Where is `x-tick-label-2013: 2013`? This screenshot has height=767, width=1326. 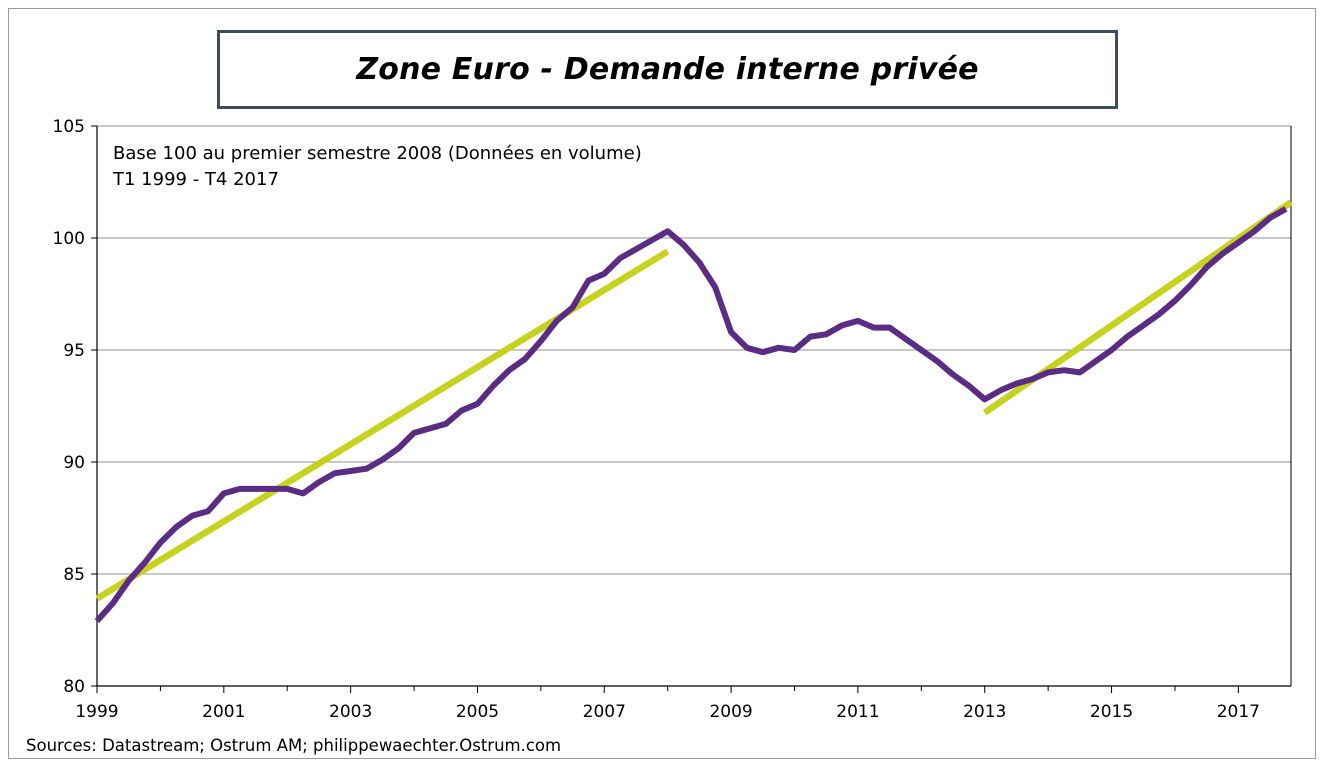
x-tick-label-2013: 2013 is located at coordinates (984, 712).